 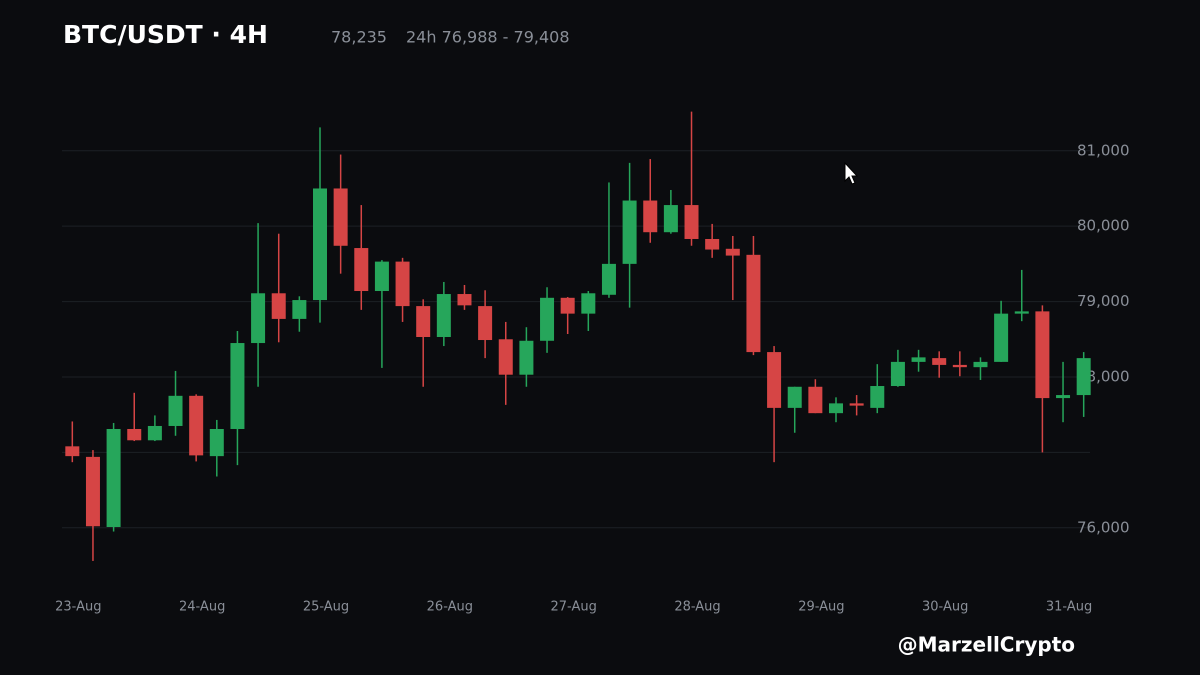 What do you see at coordinates (1103, 150) in the screenshot?
I see `y-tick-label: 81,000` at bounding box center [1103, 150].